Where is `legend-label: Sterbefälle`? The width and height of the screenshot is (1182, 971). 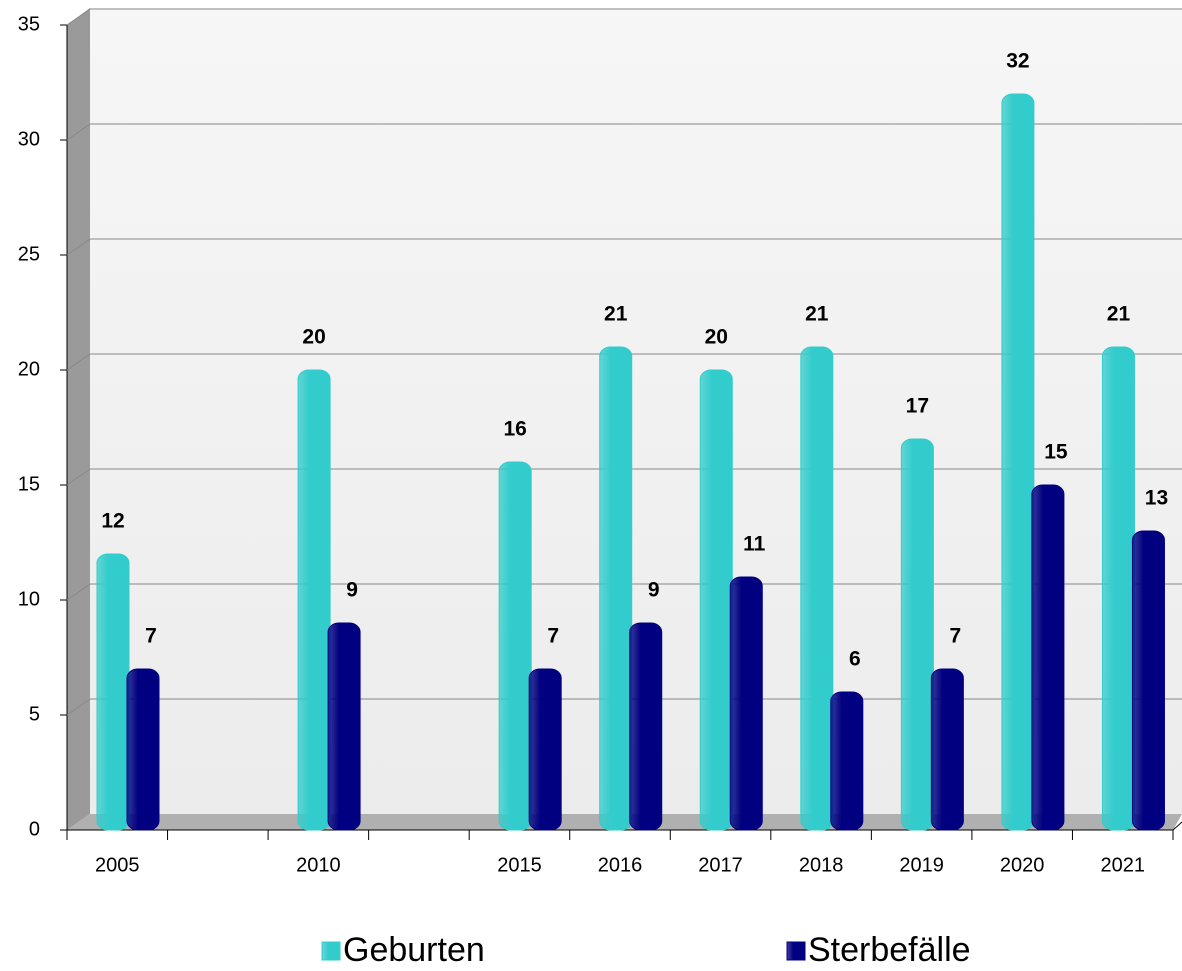
legend-label: Sterbefälle is located at coordinates (889, 950).